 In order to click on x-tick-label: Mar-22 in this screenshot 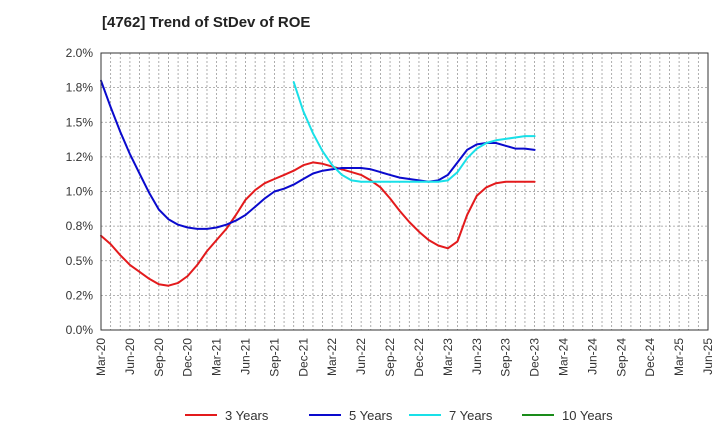, I will do `click(332, 357)`.